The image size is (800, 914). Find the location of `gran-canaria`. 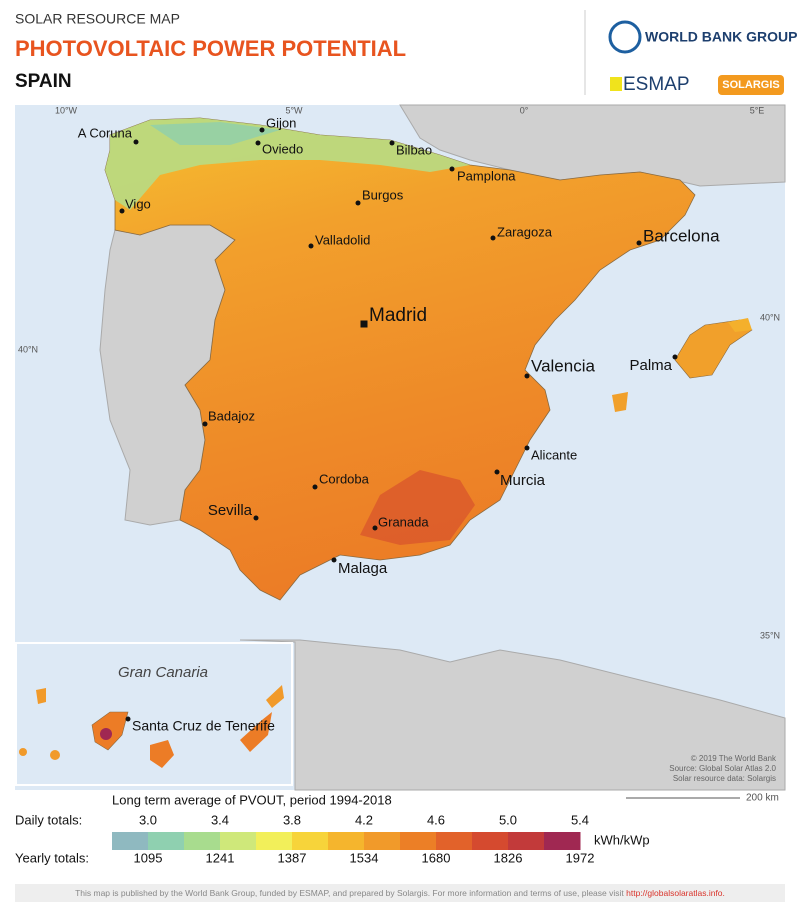

gran-canaria is located at coordinates (162, 754).